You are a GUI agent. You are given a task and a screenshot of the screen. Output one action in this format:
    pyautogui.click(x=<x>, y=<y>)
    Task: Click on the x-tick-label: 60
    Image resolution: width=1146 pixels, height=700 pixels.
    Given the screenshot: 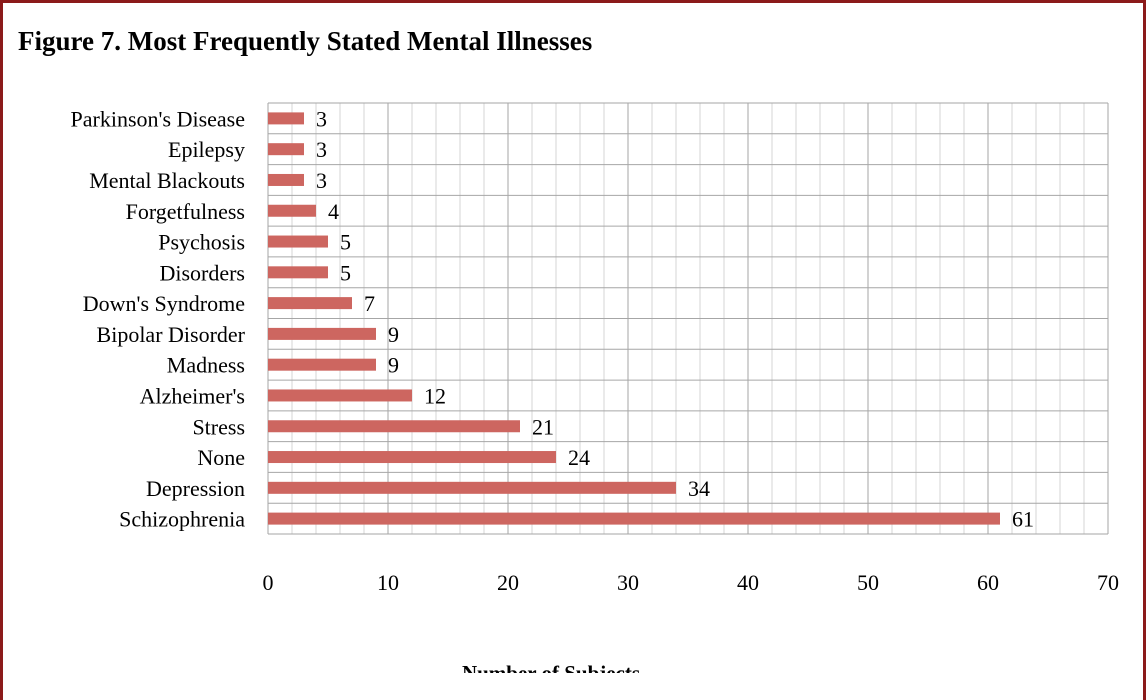 What is the action you would take?
    pyautogui.click(x=988, y=582)
    